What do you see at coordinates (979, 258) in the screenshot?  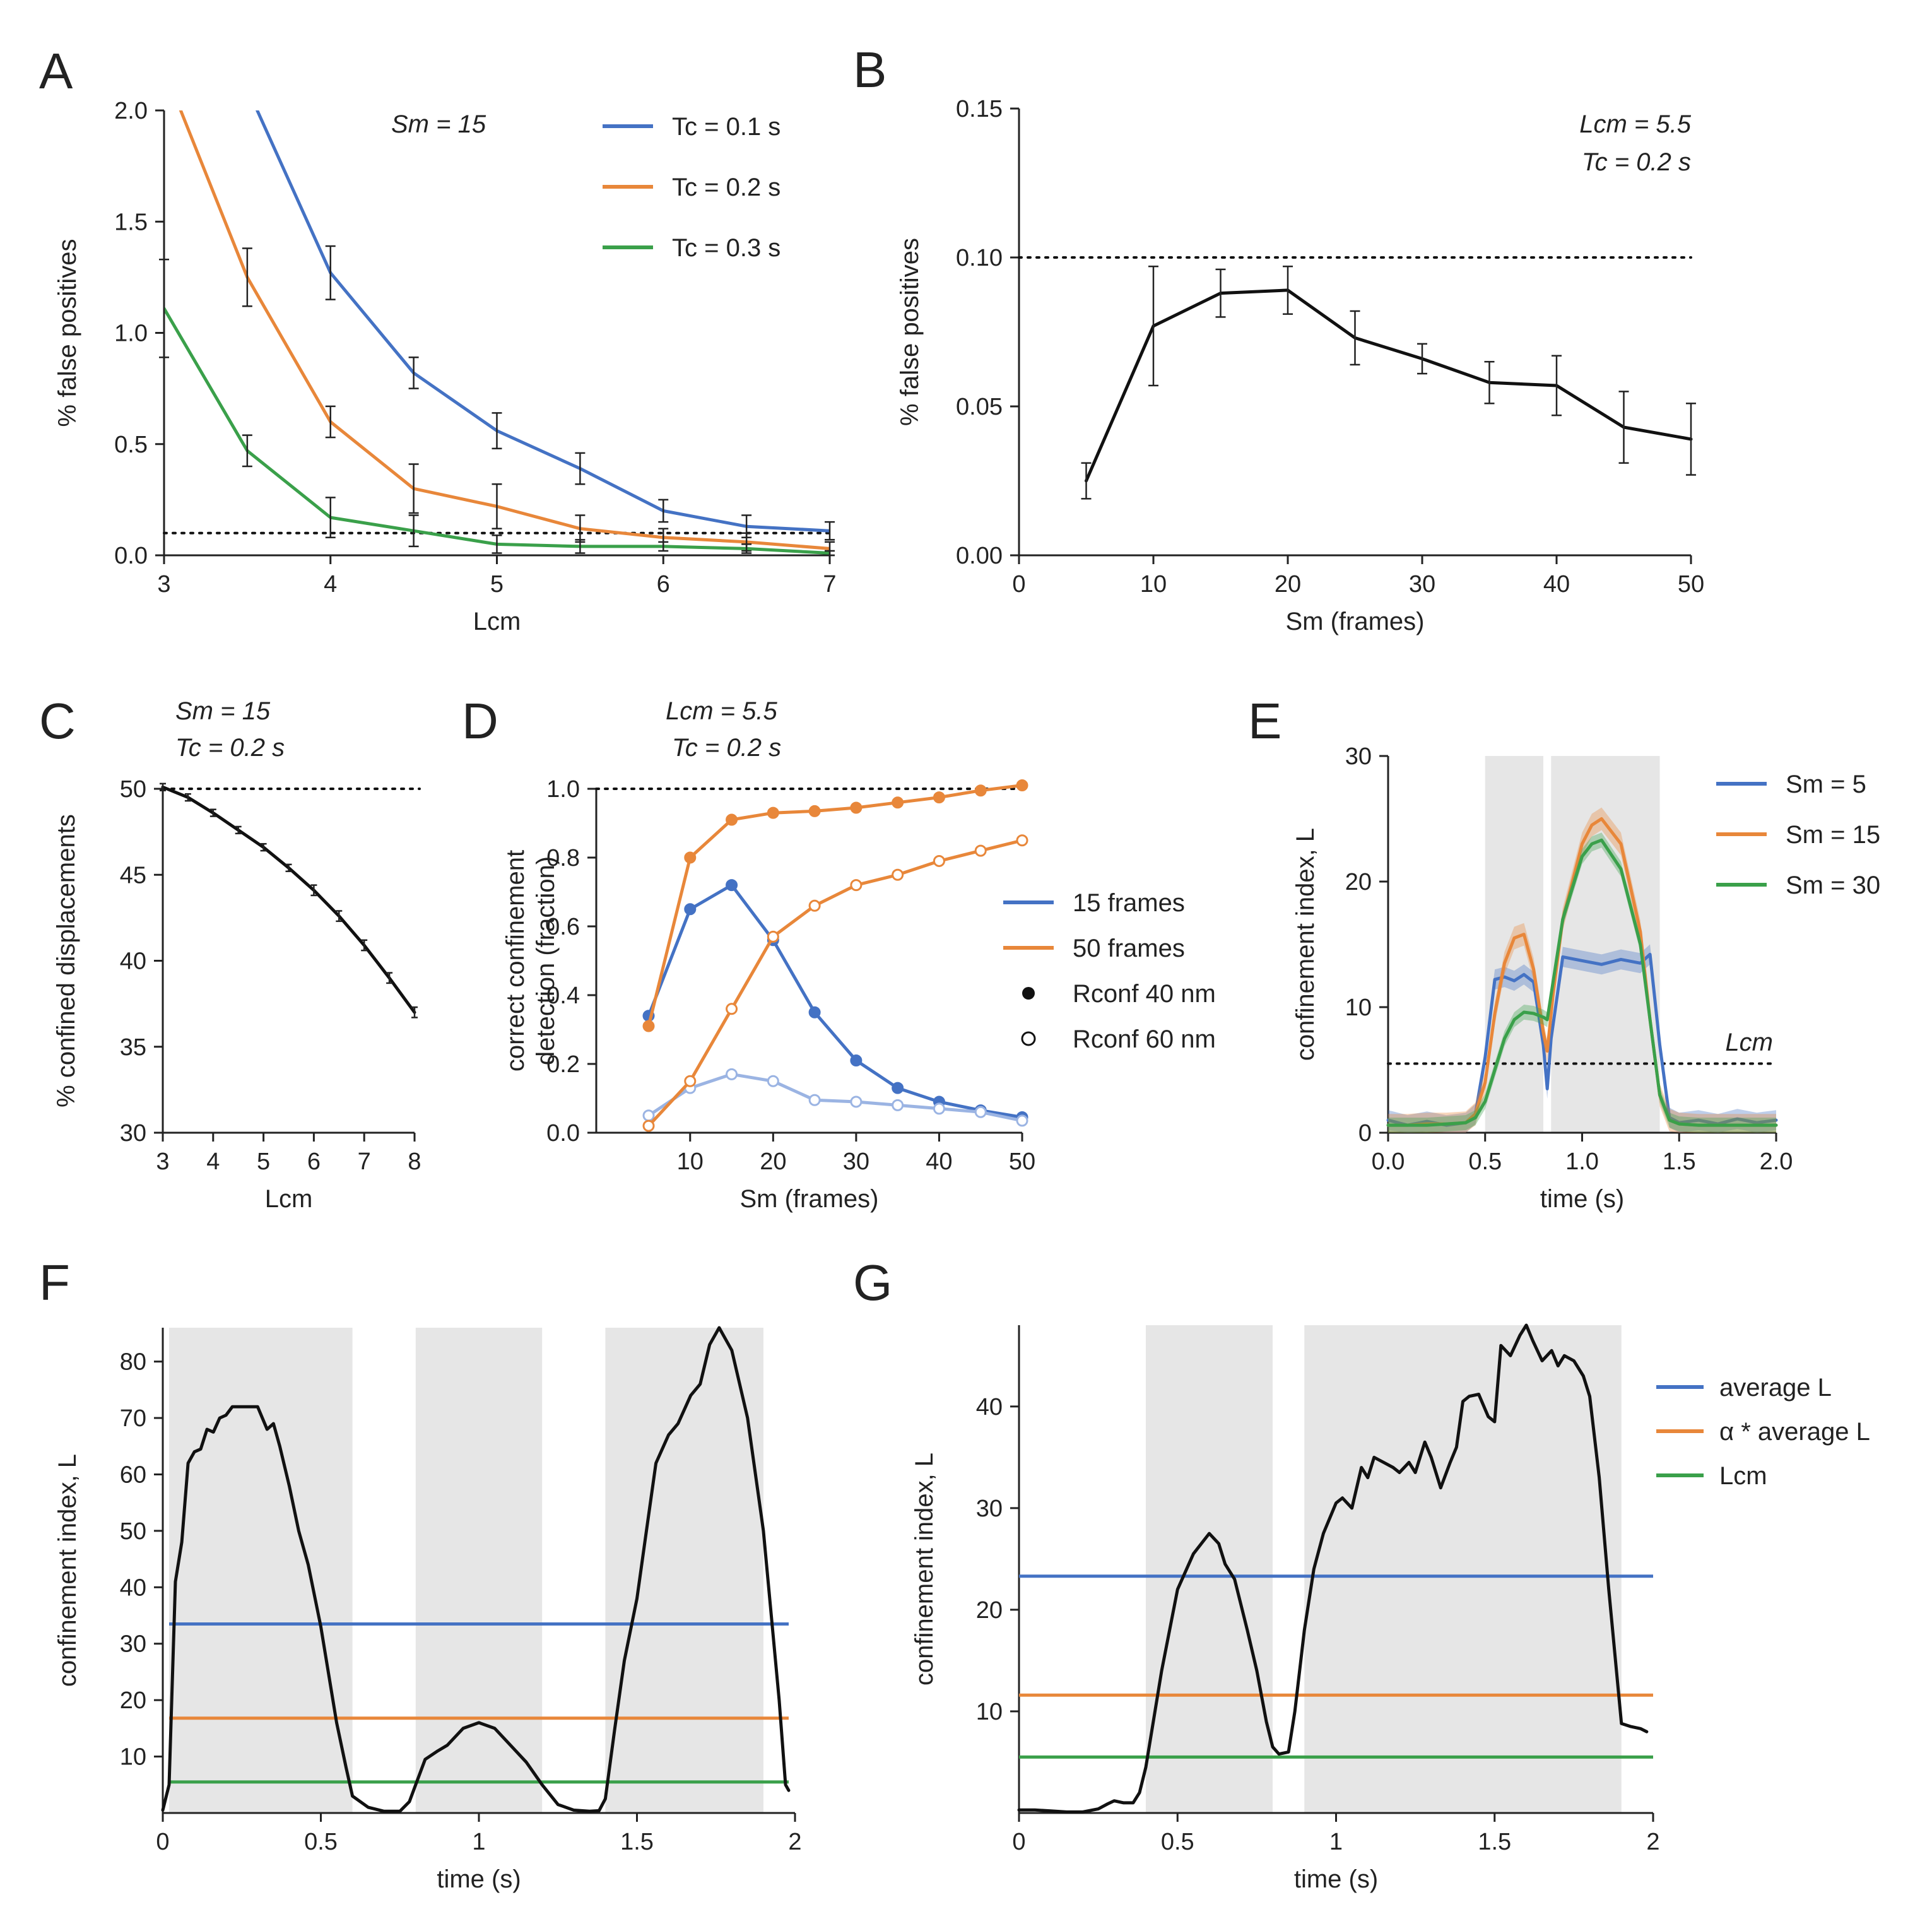 I see `y-tick-label: 0.10` at bounding box center [979, 258].